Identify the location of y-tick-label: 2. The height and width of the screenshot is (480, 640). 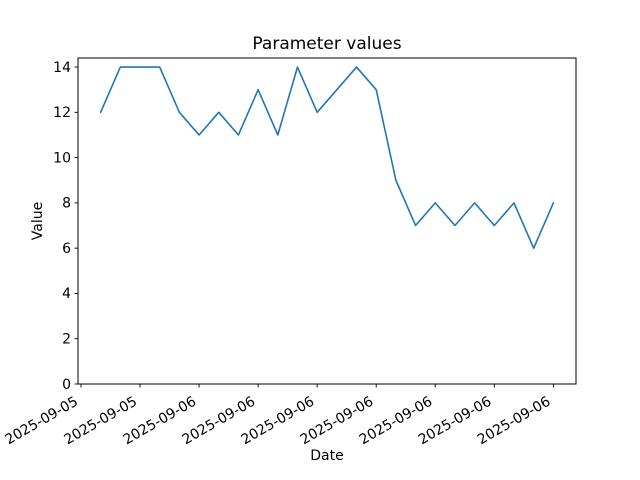
(66, 340).